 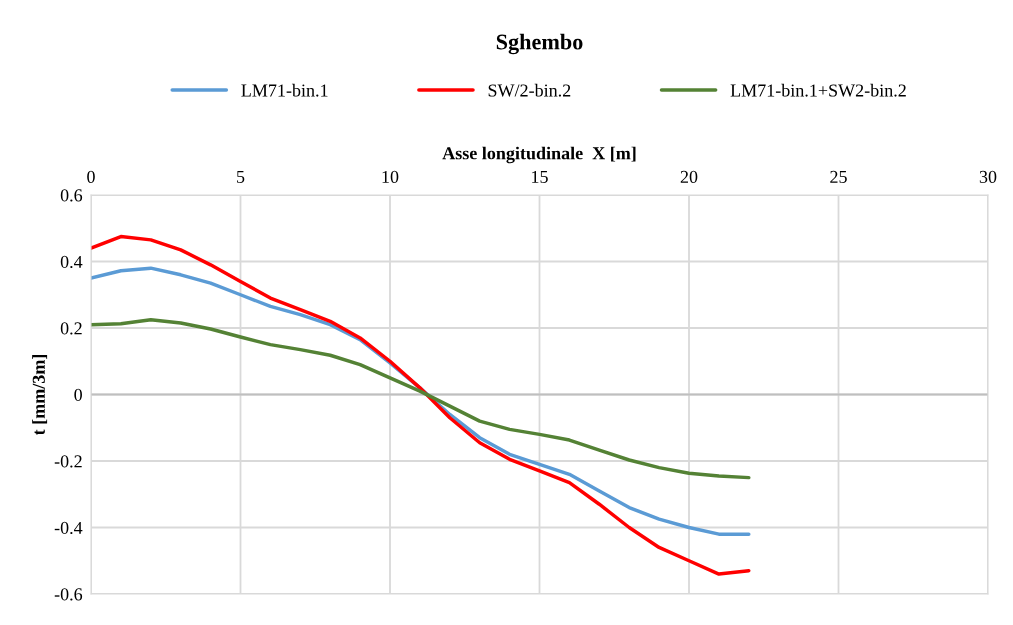 What do you see at coordinates (68, 528) in the screenshot?
I see `y-tick-label: -0.4` at bounding box center [68, 528].